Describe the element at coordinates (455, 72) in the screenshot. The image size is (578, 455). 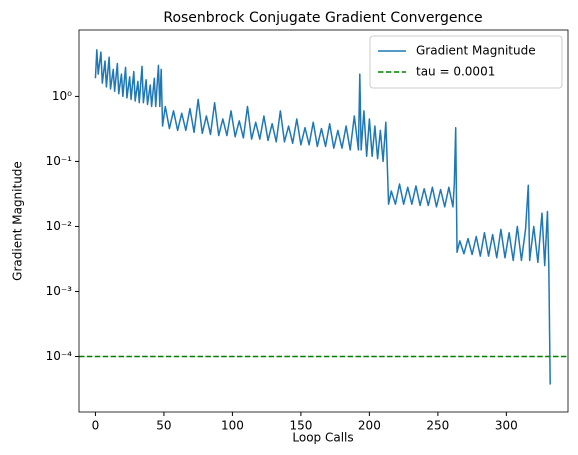
I see `legend-label: tau = 0.0001` at that location.